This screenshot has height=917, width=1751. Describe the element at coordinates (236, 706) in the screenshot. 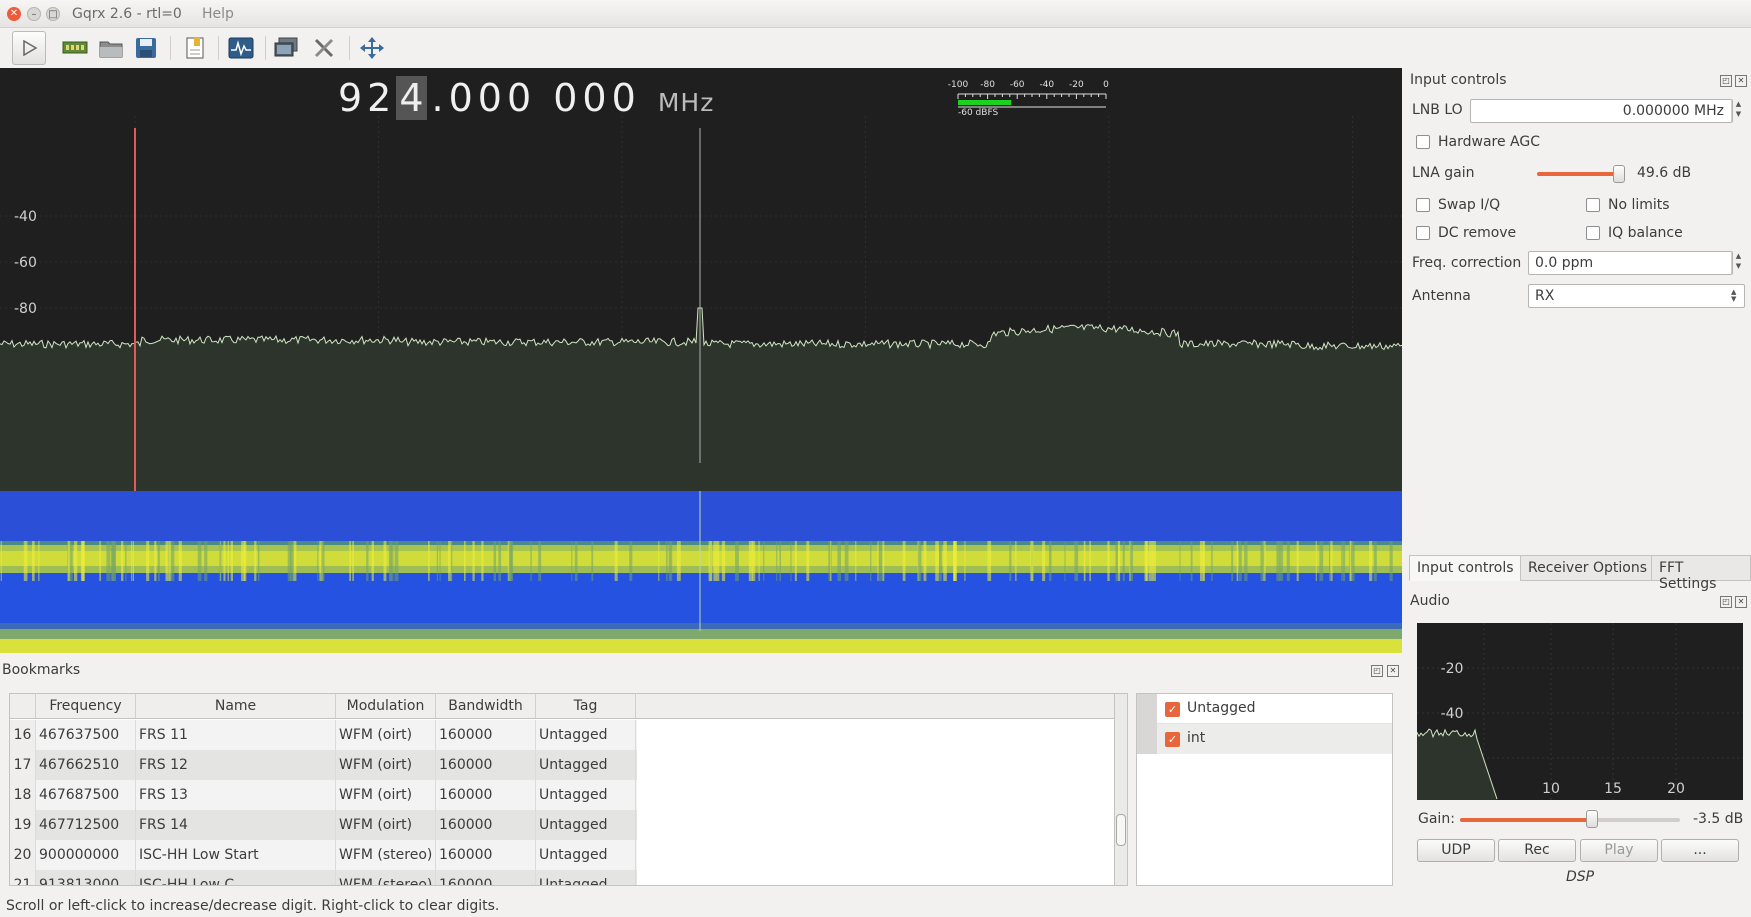

I see `column-header-name: Name` at that location.